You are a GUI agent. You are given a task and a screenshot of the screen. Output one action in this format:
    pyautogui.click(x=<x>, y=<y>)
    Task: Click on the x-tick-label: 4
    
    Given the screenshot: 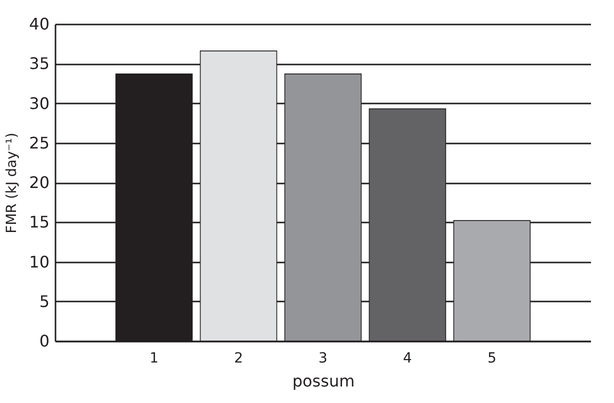 What is the action you would take?
    pyautogui.click(x=407, y=358)
    